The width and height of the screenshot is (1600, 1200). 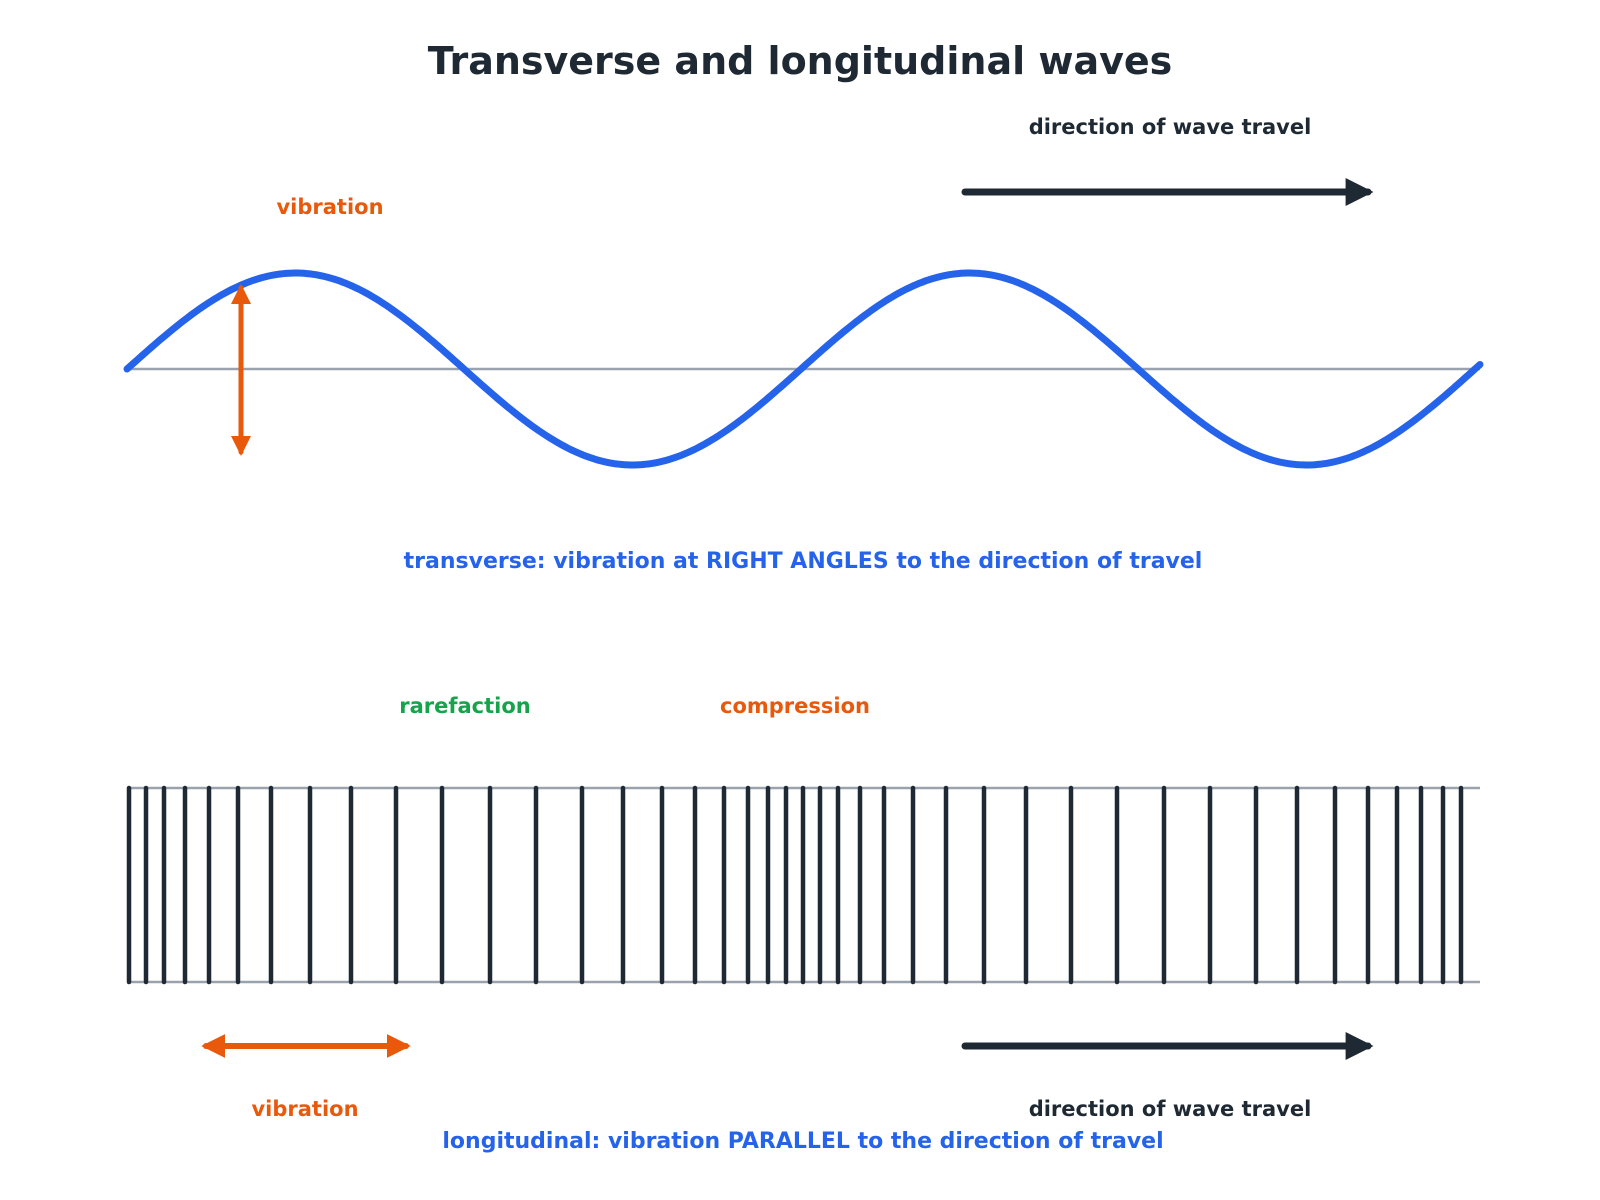 I want to click on transverse-vibration-label: vibration, so click(x=329, y=207).